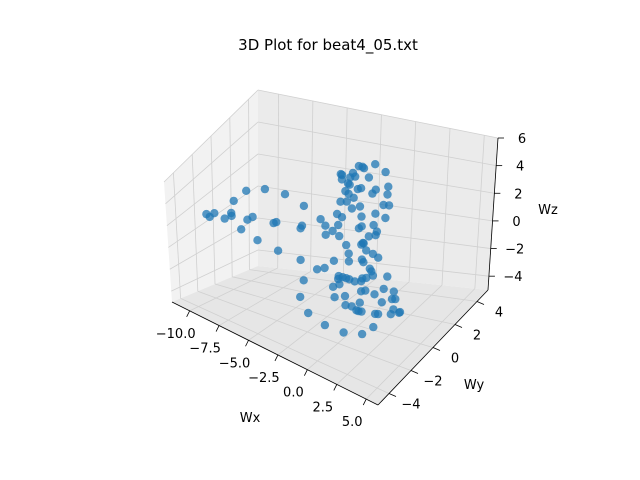 This screenshot has height=480, width=640. Describe the element at coordinates (455, 359) in the screenshot. I see `y-tick-label: 0` at that location.